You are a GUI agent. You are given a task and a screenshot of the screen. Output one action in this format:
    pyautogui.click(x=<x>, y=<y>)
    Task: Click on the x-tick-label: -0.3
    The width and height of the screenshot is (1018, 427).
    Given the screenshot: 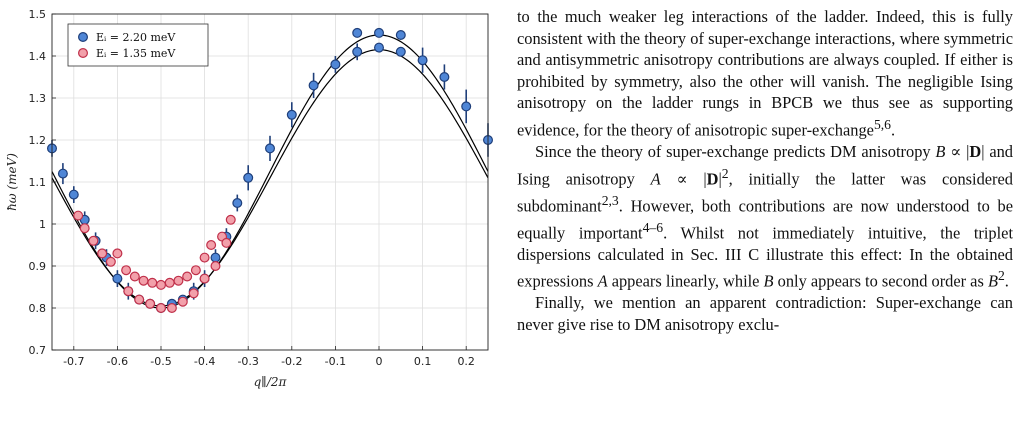 What is the action you would take?
    pyautogui.click(x=247, y=361)
    